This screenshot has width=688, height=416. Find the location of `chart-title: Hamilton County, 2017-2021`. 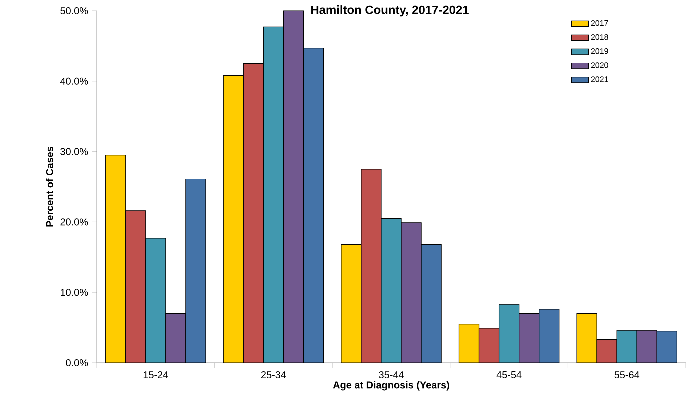

chart-title: Hamilton County, 2017-2021 is located at coordinates (390, 11).